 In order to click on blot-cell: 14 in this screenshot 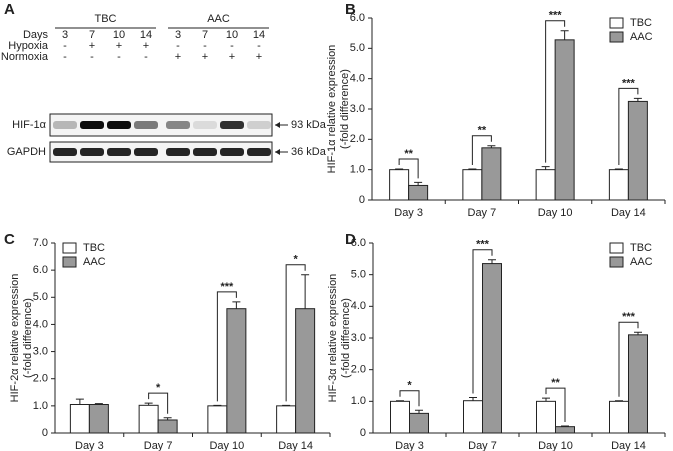, I will do `click(259, 35)`.